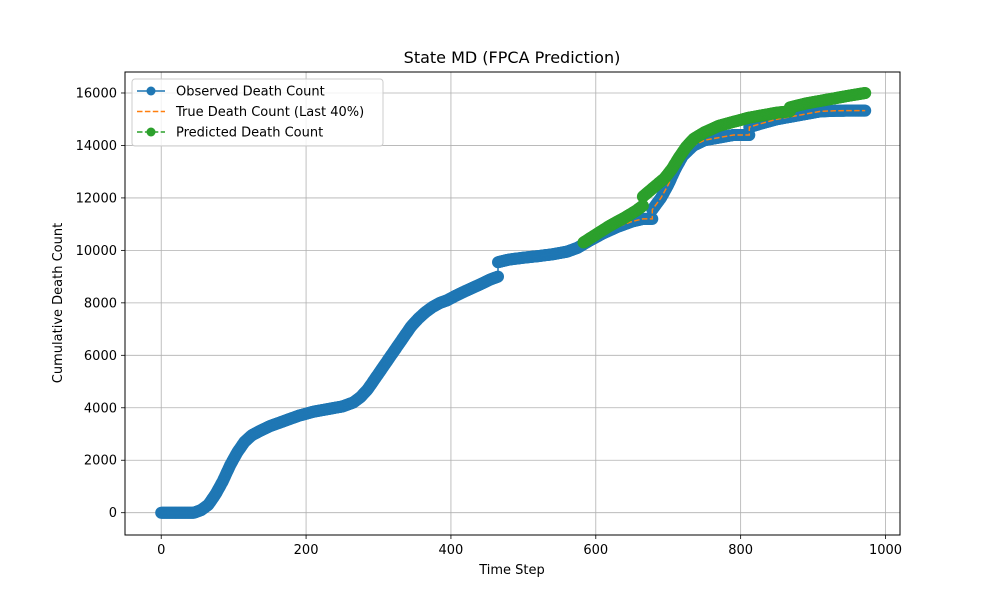 The width and height of the screenshot is (1000, 600). What do you see at coordinates (306, 550) in the screenshot?
I see `x-tick-label: 200` at bounding box center [306, 550].